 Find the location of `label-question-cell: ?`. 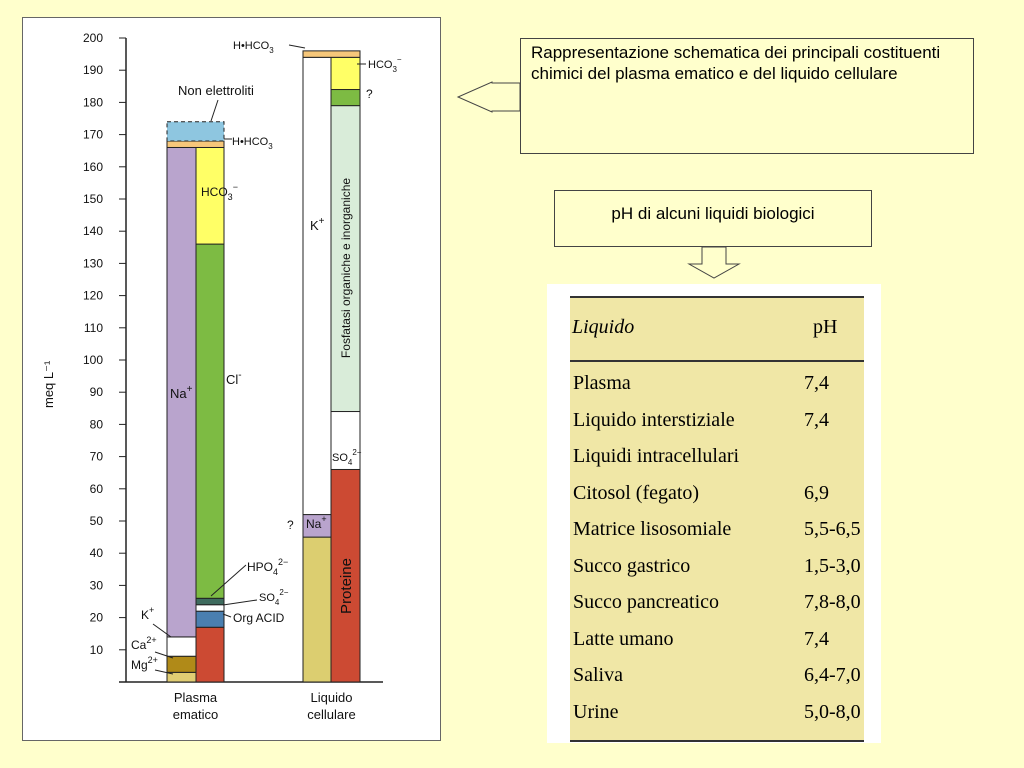

label-question-cell: ? is located at coordinates (290, 525).